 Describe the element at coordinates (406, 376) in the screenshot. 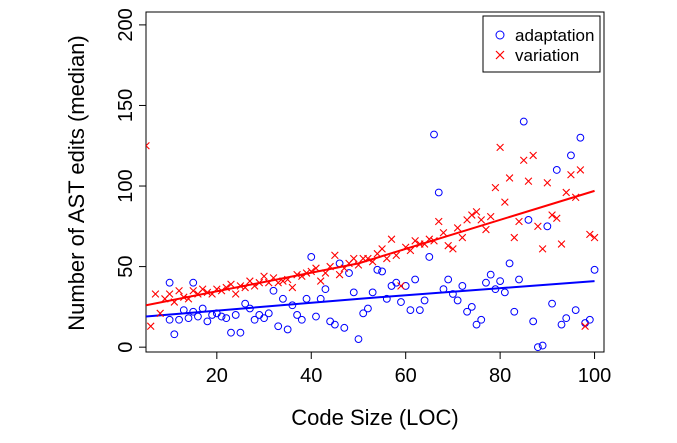

I see `x-tick-label: 60` at that location.